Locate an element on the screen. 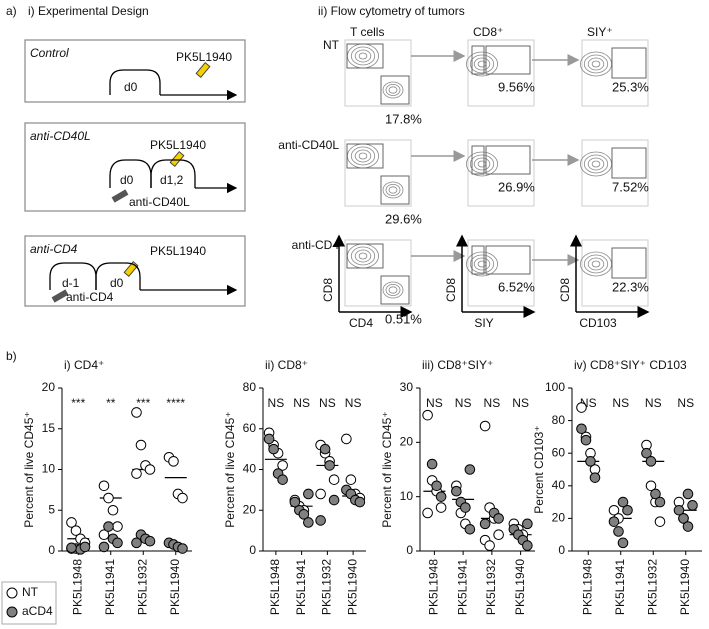  legend-swatch is located at coordinates (12, 593).